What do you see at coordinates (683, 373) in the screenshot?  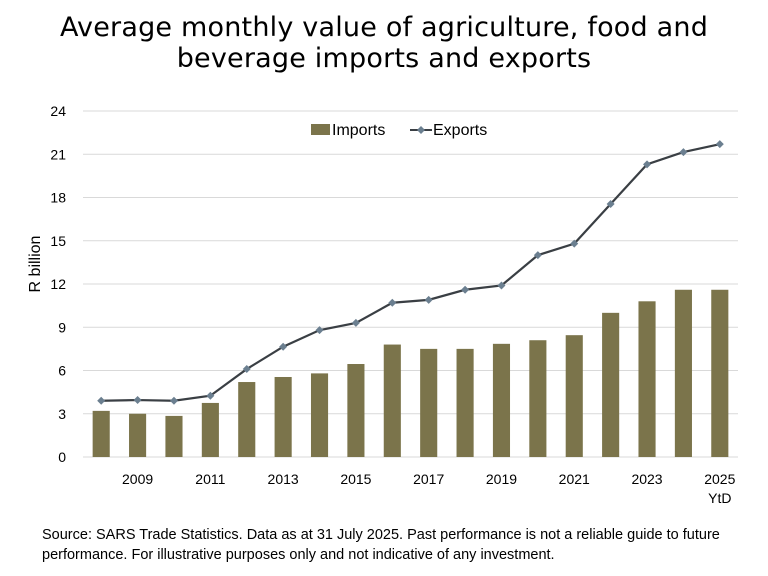 I see `imports-bar-2024` at bounding box center [683, 373].